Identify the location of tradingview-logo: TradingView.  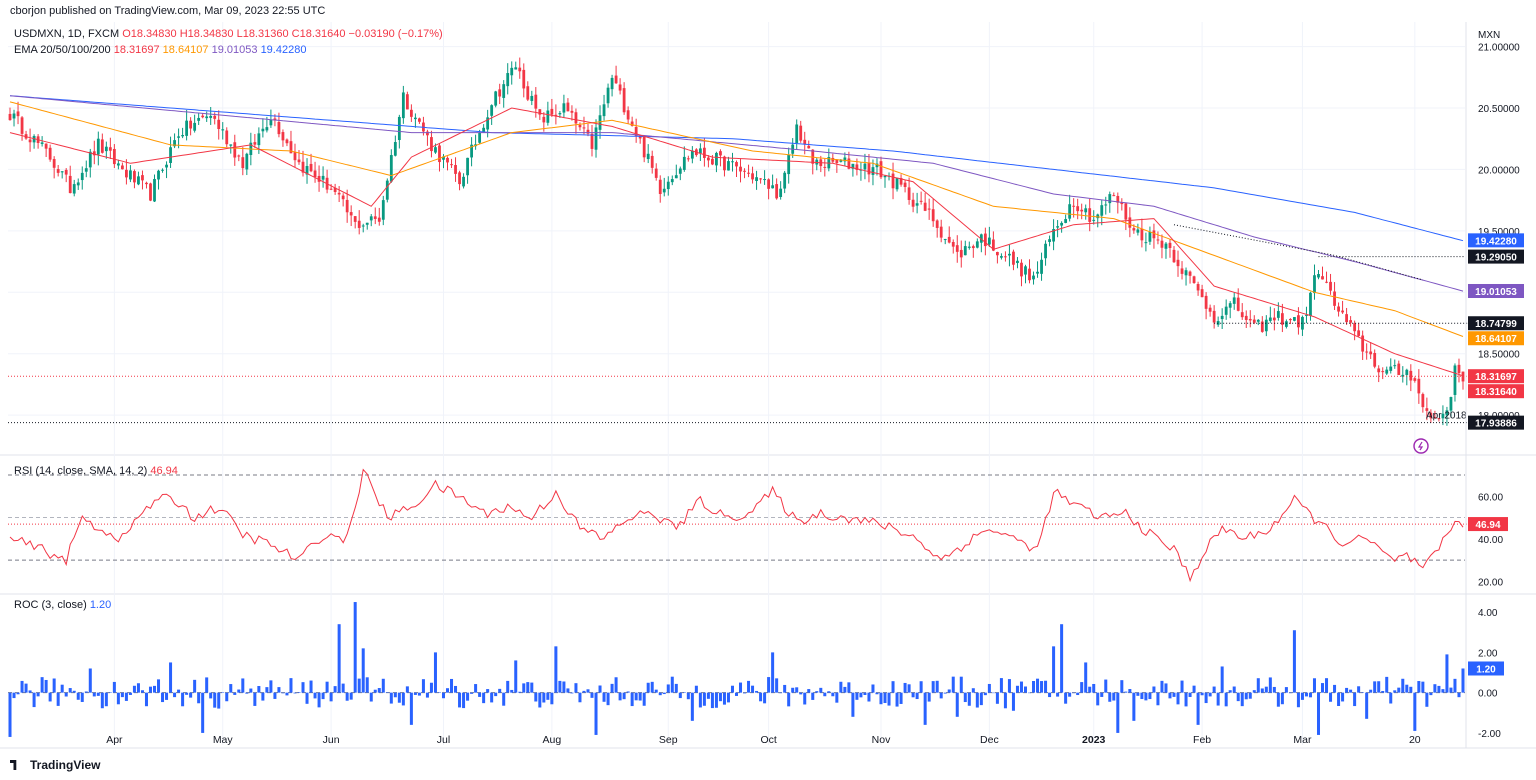
(55, 765).